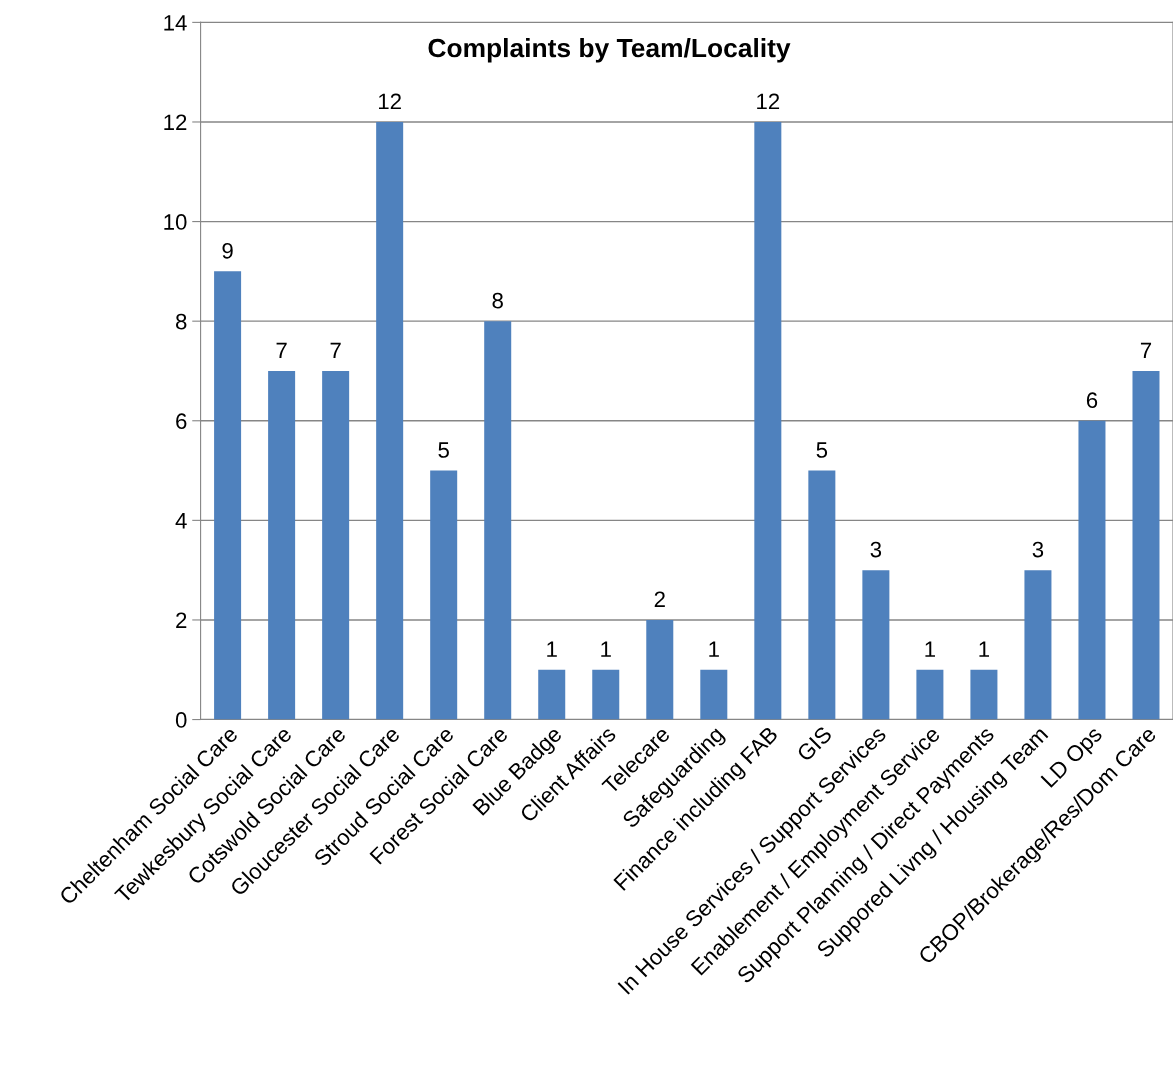  I want to click on y-tick-label: 2, so click(181, 620).